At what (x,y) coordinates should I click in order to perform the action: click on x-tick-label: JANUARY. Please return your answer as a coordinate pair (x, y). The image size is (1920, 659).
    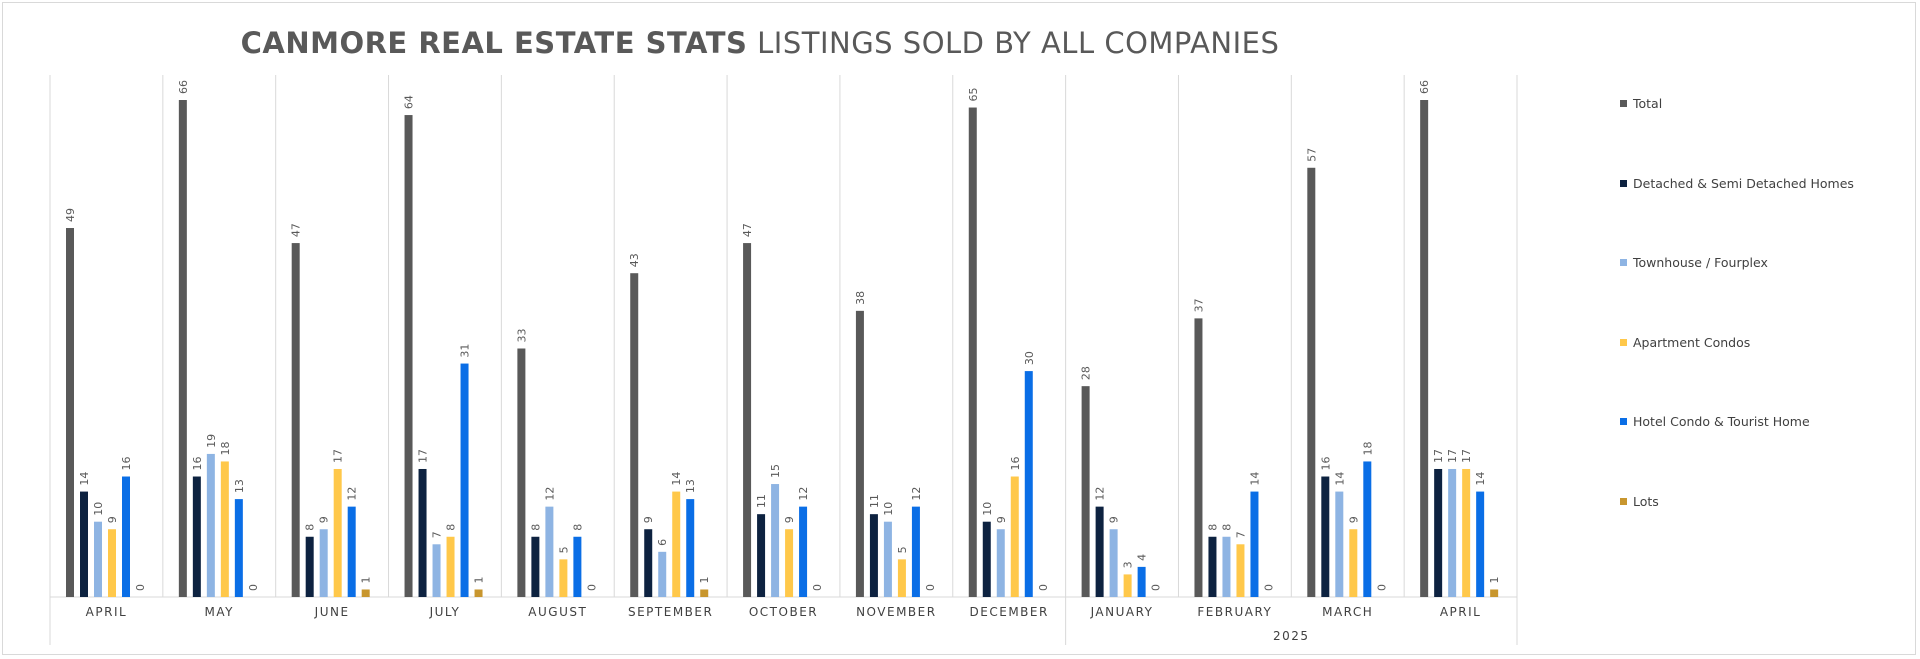
    Looking at the image, I should click on (1122, 612).